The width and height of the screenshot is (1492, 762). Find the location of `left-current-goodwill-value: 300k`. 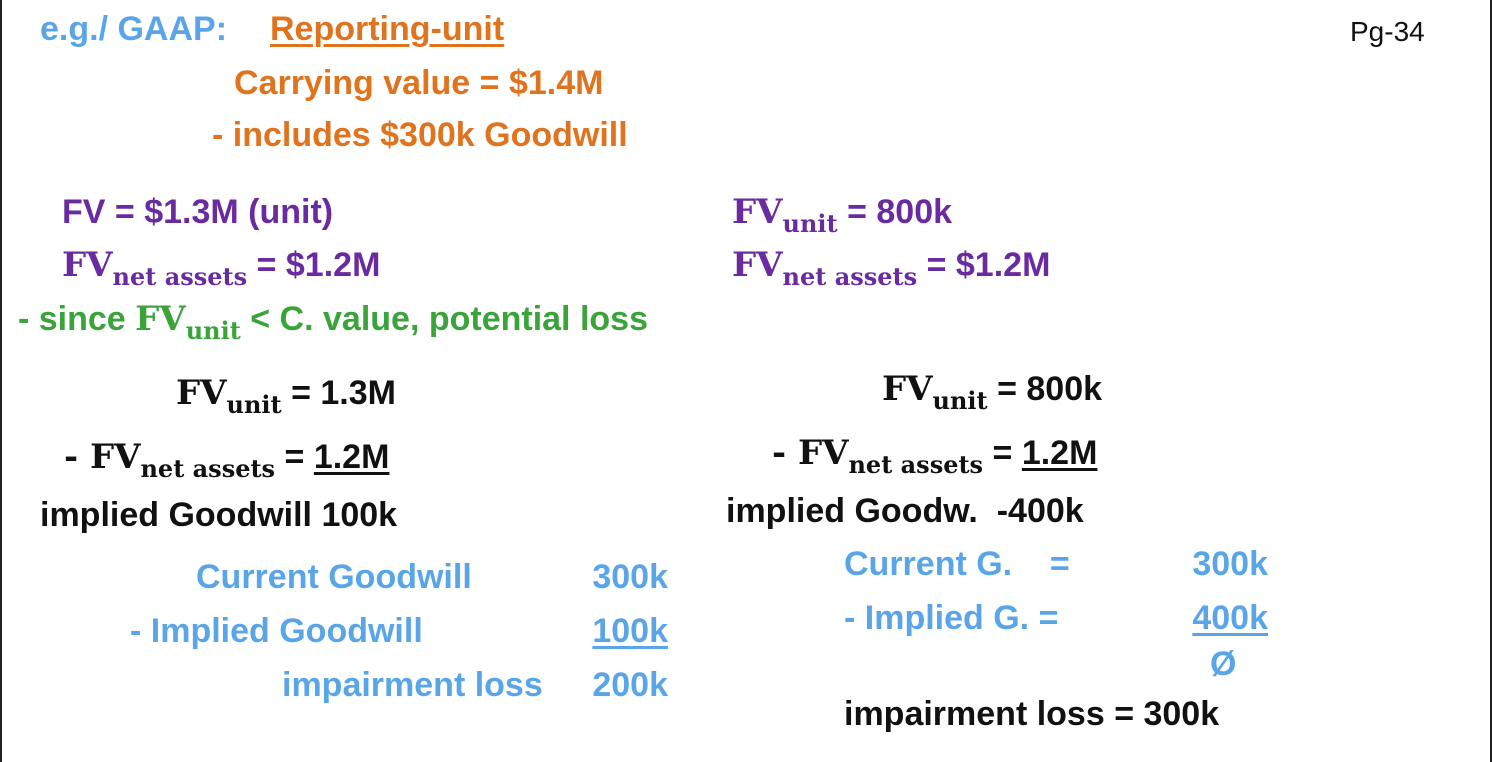

left-current-goodwill-value: 300k is located at coordinates (630, 577).